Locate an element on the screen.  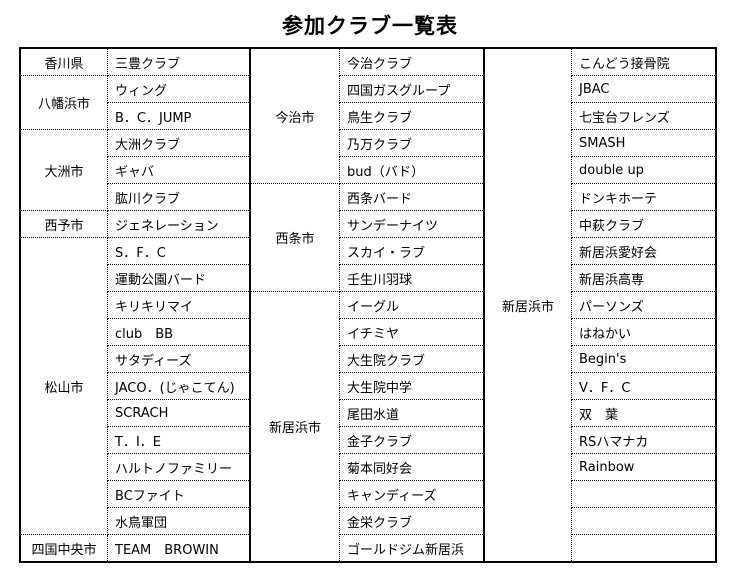
club-cell: 新居浜高専 is located at coordinates (643, 278).